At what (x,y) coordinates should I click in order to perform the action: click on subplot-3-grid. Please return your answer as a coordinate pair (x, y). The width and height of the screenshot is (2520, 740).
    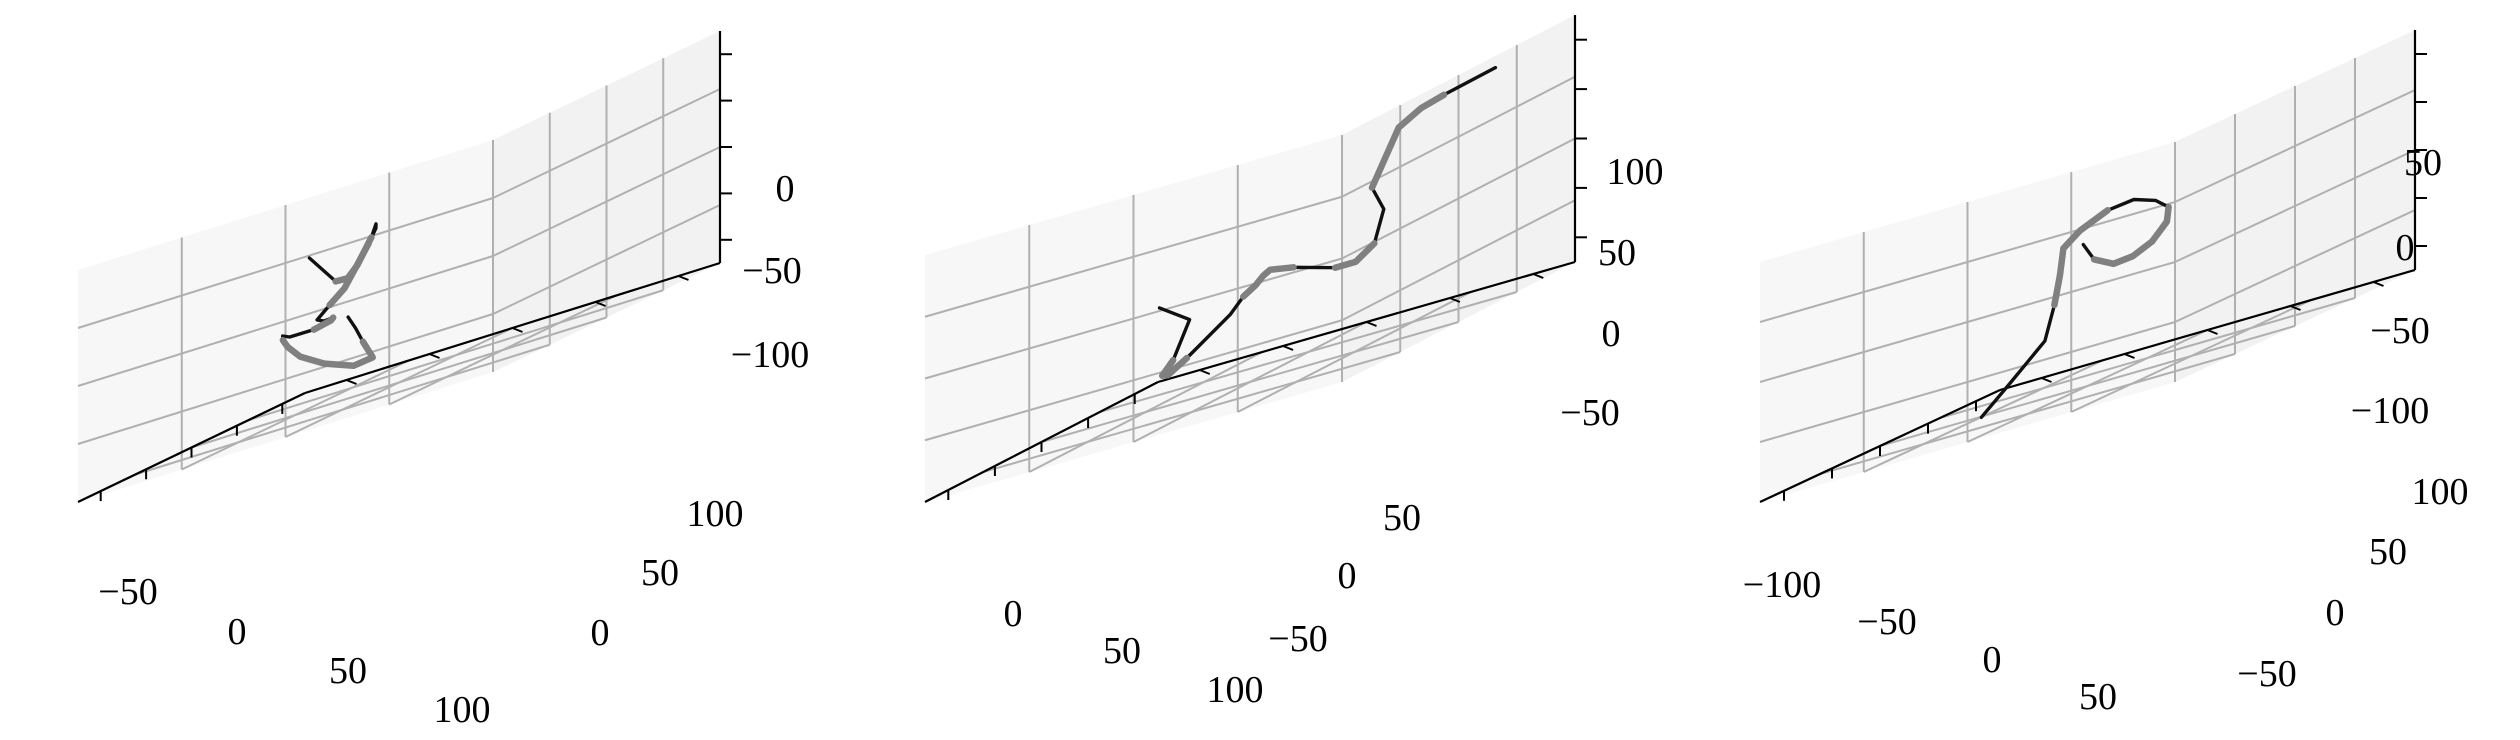
    Looking at the image, I should click on (2087, 266).